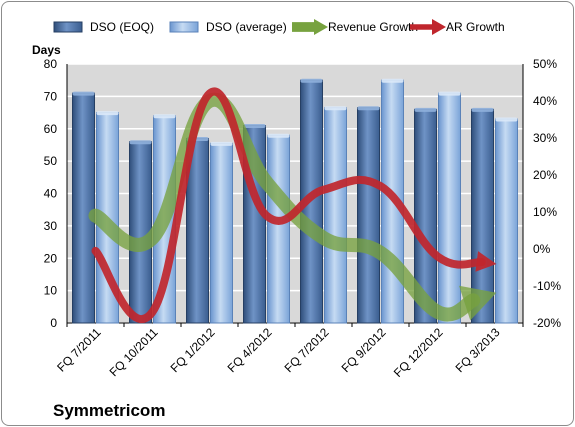  Describe the element at coordinates (545, 64) in the screenshot. I see `y2-tick-label: 50%` at that location.